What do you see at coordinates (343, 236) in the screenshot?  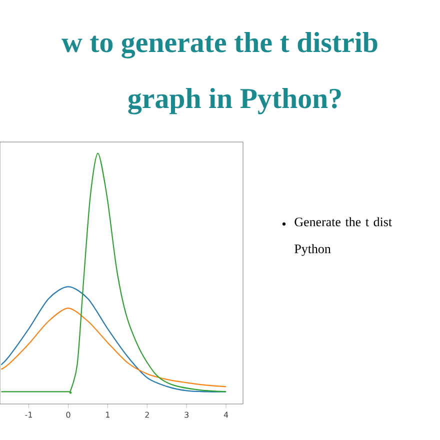 I see `text: Generate the t dist Python` at bounding box center [343, 236].